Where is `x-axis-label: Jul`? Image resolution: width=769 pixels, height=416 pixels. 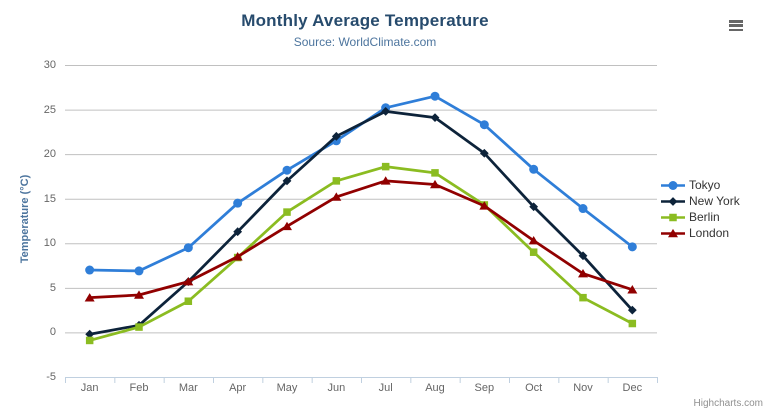 x-axis-label: Jul is located at coordinates (385, 388).